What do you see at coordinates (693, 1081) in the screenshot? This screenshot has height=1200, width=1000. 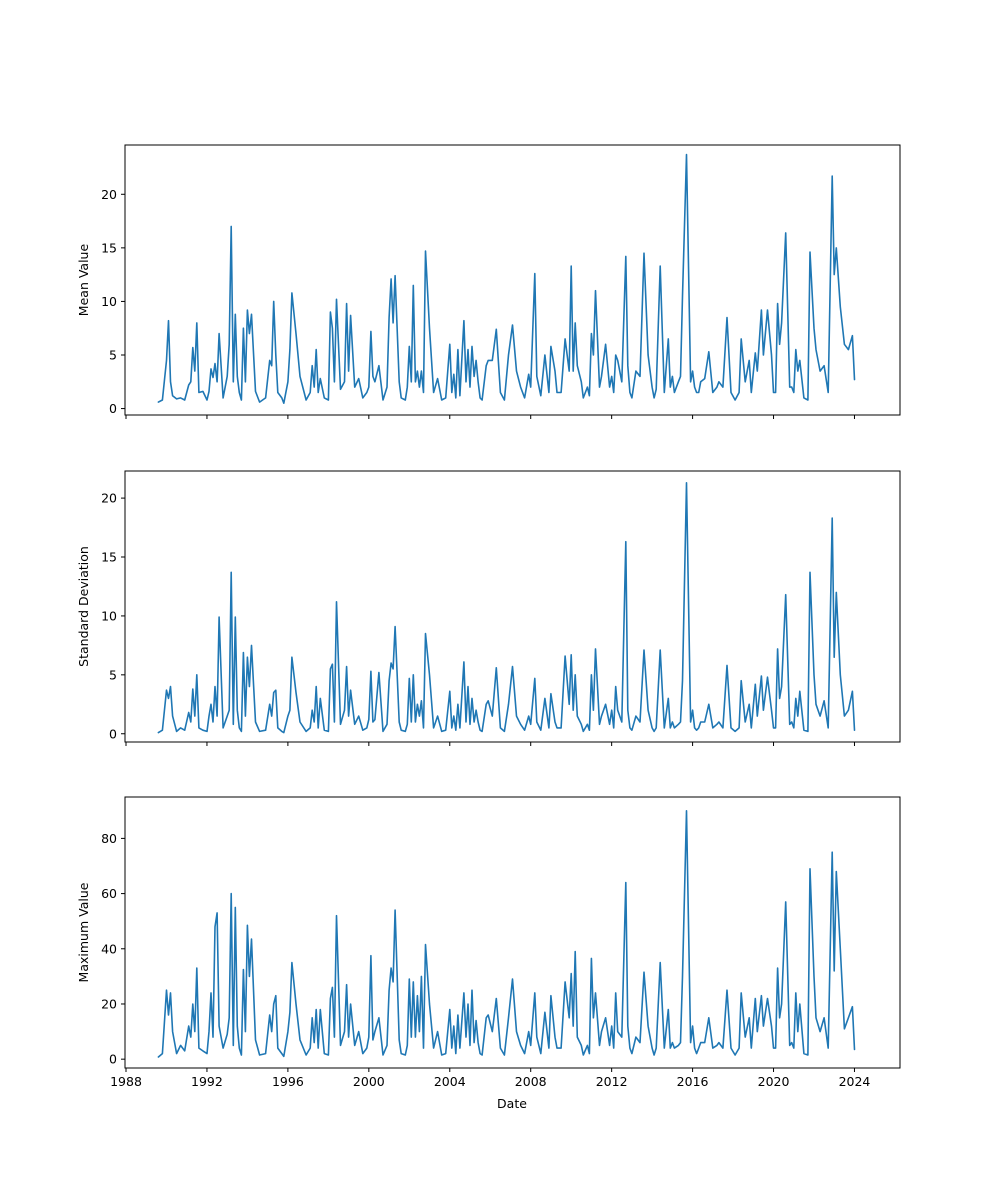 I see `x-tick-label: 2016` at bounding box center [693, 1081].